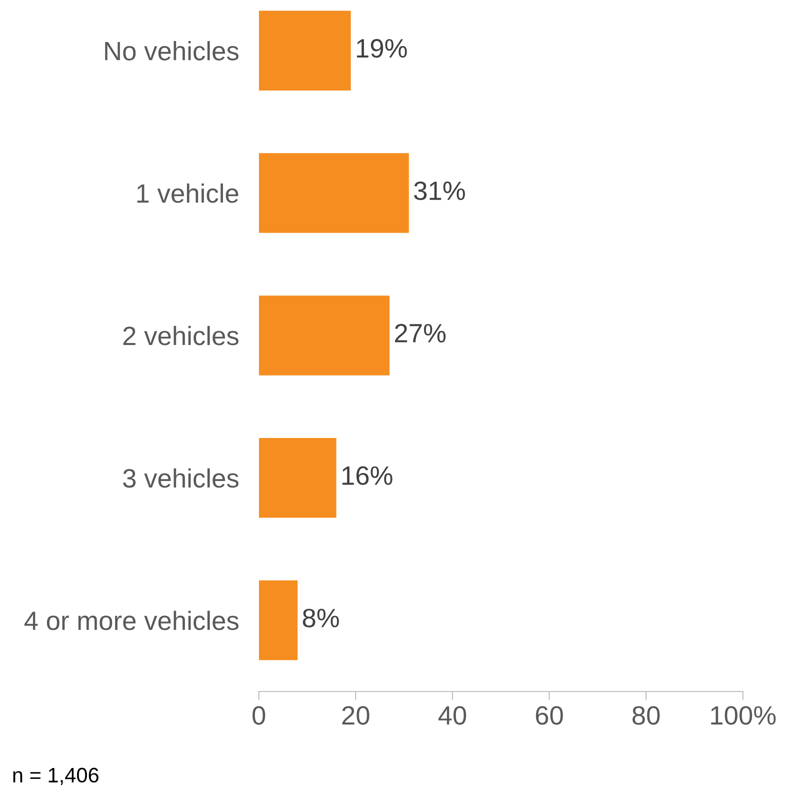  I want to click on y-tick-label: 4 or more vehicles, so click(131, 620).